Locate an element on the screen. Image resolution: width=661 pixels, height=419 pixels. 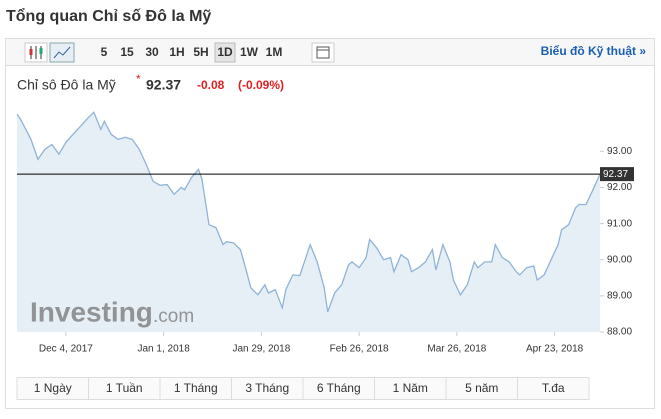
last-price-box is located at coordinates (617, 174).